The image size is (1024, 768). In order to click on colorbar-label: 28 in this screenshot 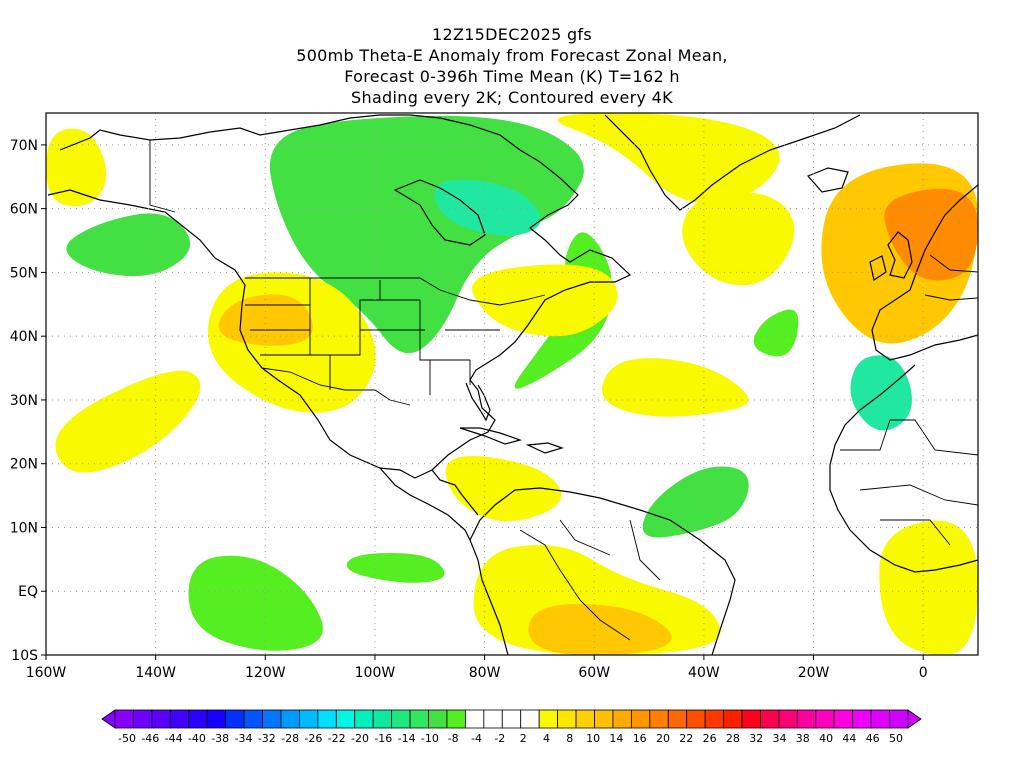, I will do `click(733, 738)`.